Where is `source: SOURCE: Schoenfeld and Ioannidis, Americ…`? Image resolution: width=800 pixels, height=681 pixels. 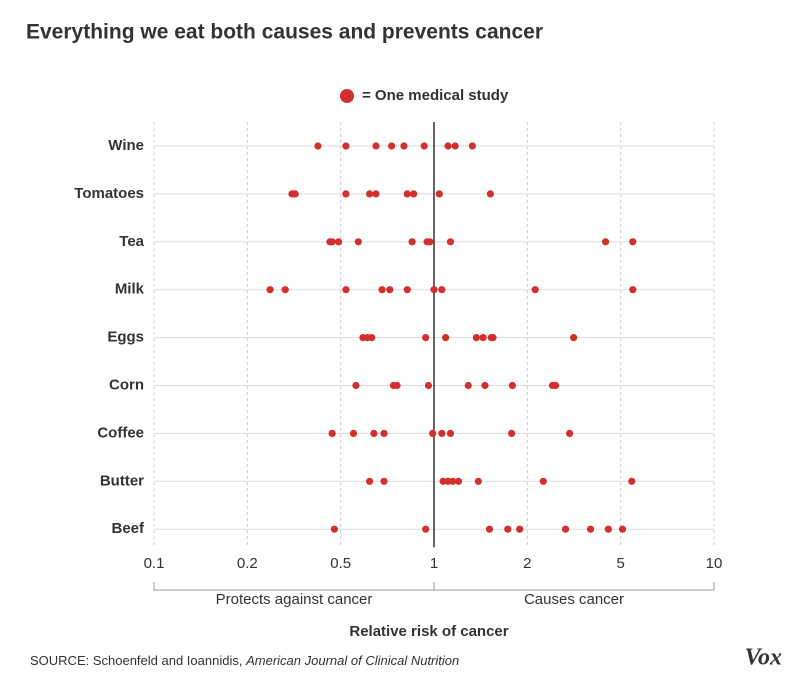 source: SOURCE: Schoenfeld and Ioannidis, Americ… is located at coordinates (244, 660).